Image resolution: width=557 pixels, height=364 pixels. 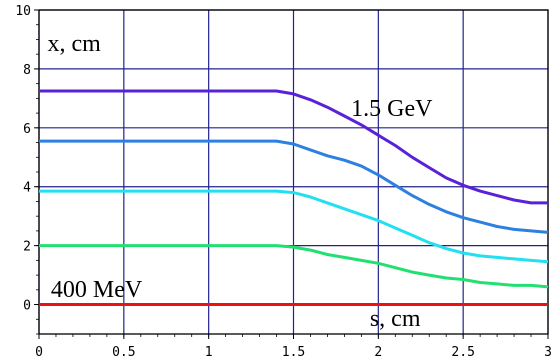 What do you see at coordinates (27, 247) in the screenshot?
I see `y-tick-label-1: 2` at bounding box center [27, 247].